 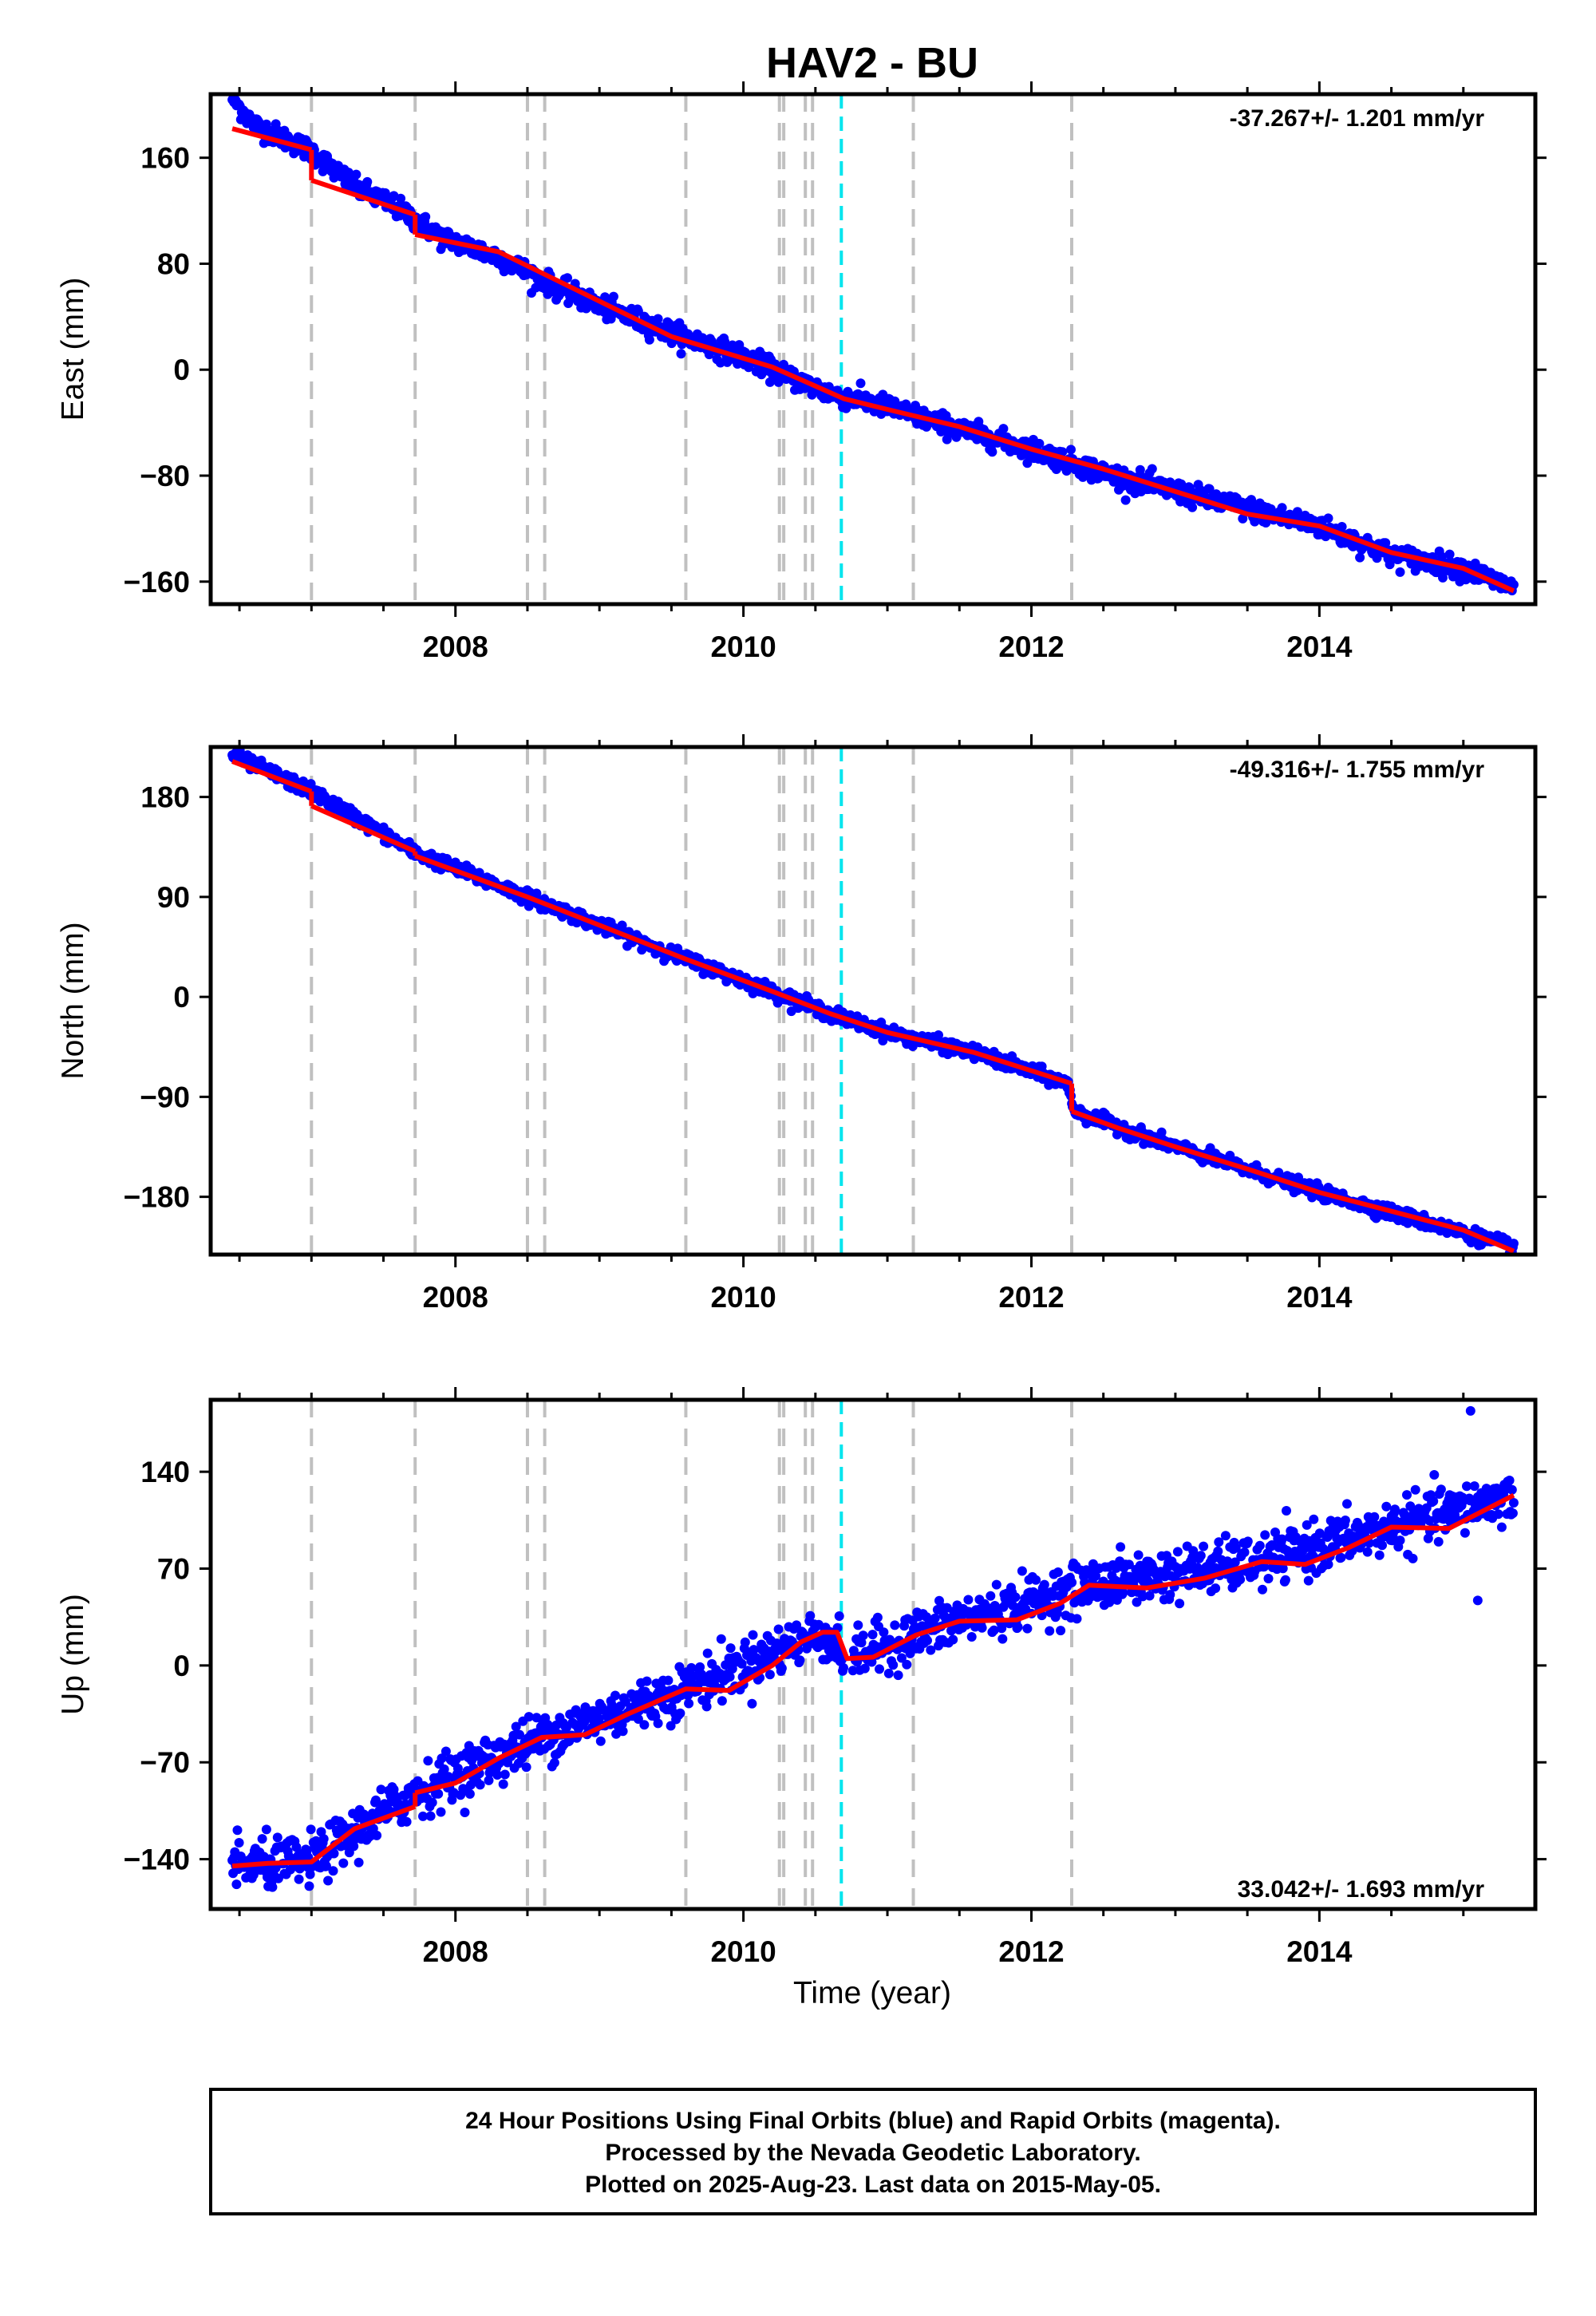 What do you see at coordinates (165, 1762) in the screenshot?
I see `y-tick-label-up-3: −70` at bounding box center [165, 1762].